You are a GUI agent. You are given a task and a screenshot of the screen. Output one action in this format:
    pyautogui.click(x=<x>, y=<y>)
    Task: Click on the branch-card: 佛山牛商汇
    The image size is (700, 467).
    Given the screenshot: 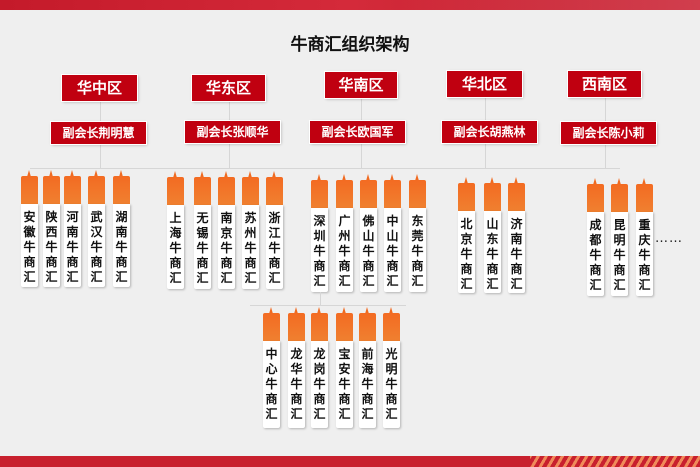 What is the action you would take?
    pyautogui.click(x=368, y=233)
    